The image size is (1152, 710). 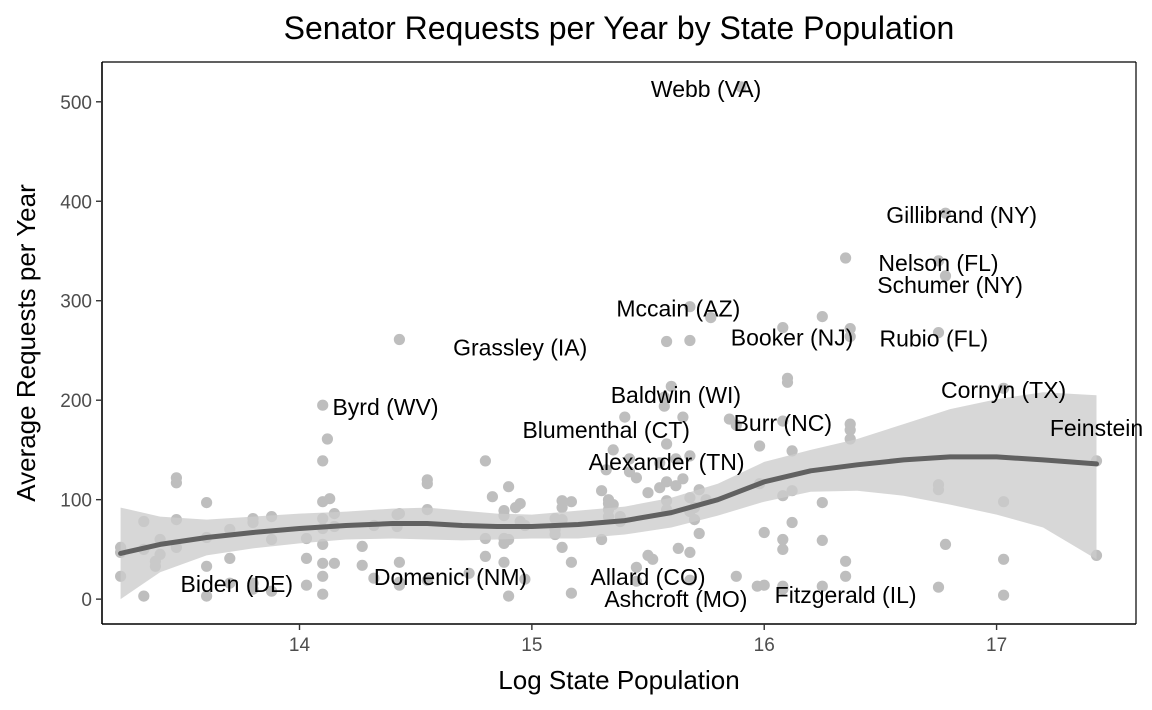 I want to click on point-label: Domenici (NM), so click(x=450, y=577).